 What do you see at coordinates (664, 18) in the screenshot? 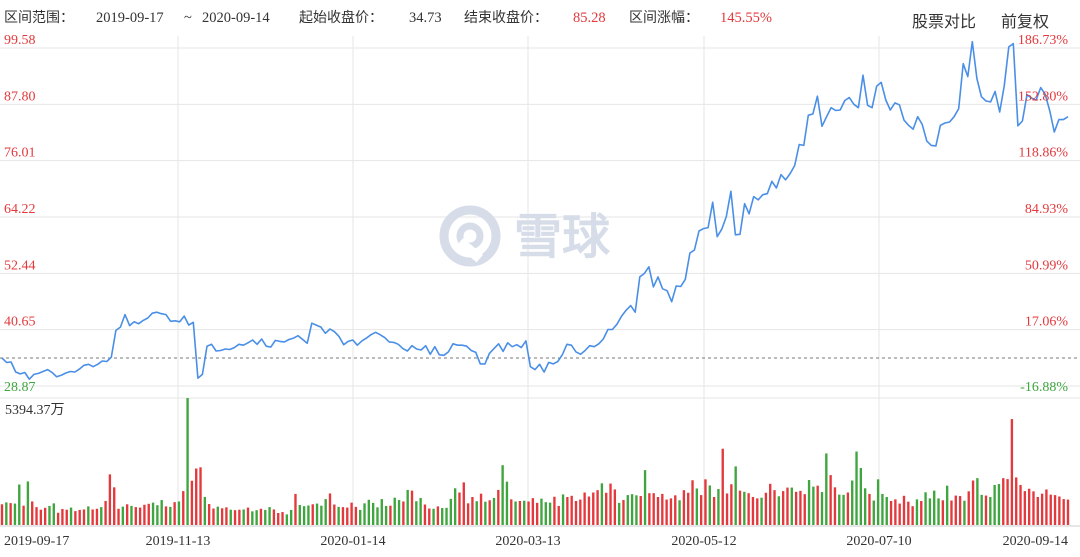
I see `range-change-label: 区间涨幅：` at bounding box center [664, 18].